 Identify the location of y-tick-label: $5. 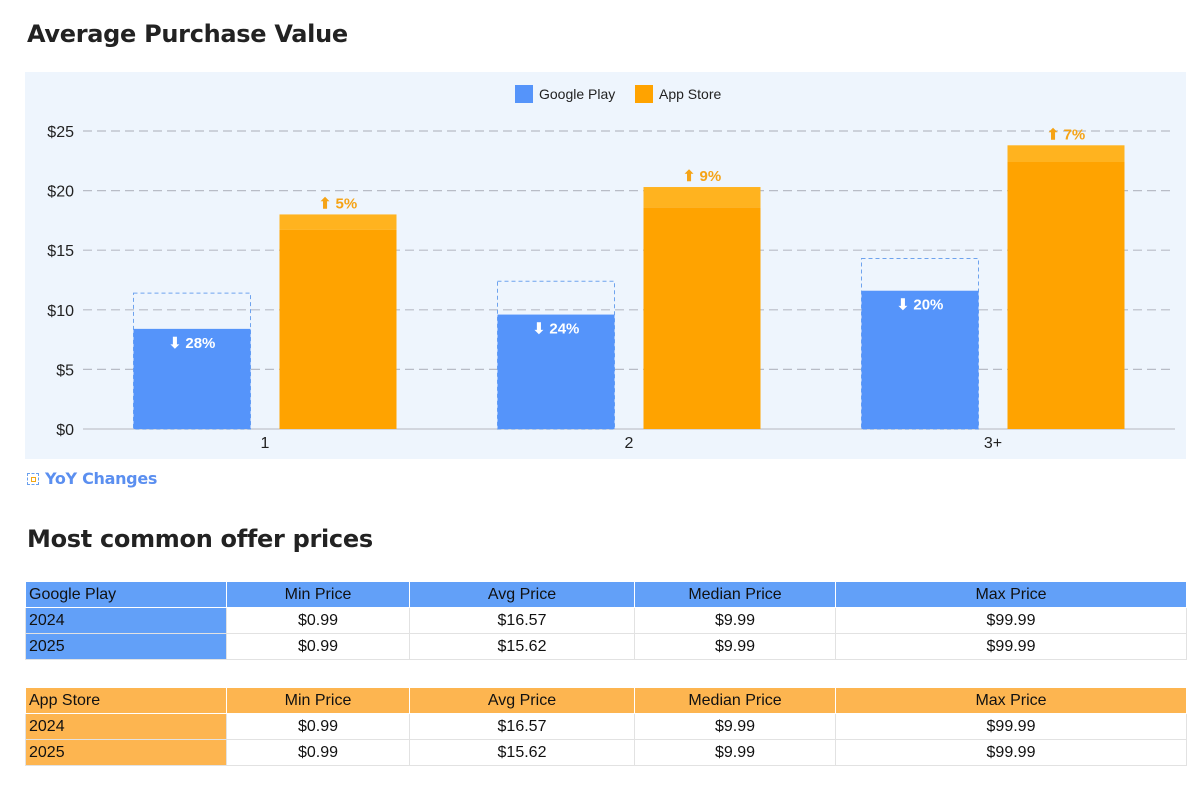
(65, 370).